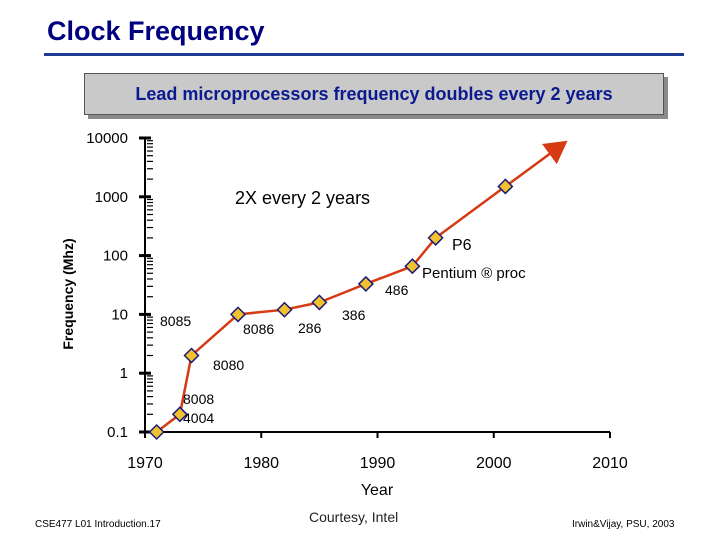 The width and height of the screenshot is (720, 540). What do you see at coordinates (302, 198) in the screenshot?
I see `chart-caption: 2X every 2 years` at bounding box center [302, 198].